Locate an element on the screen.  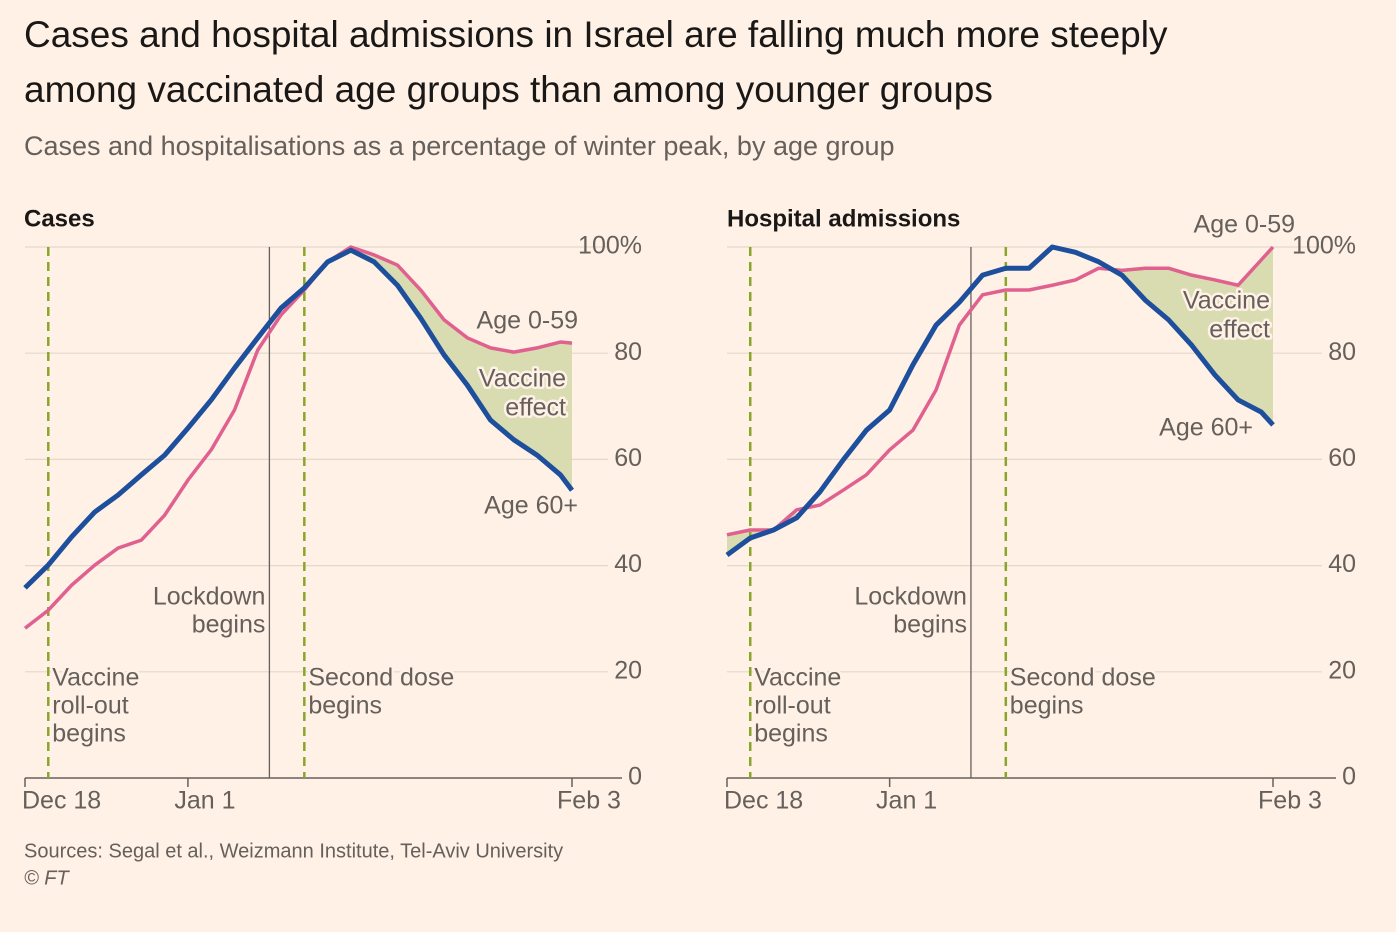
panel-title: Hospital admissions is located at coordinates (843, 218).